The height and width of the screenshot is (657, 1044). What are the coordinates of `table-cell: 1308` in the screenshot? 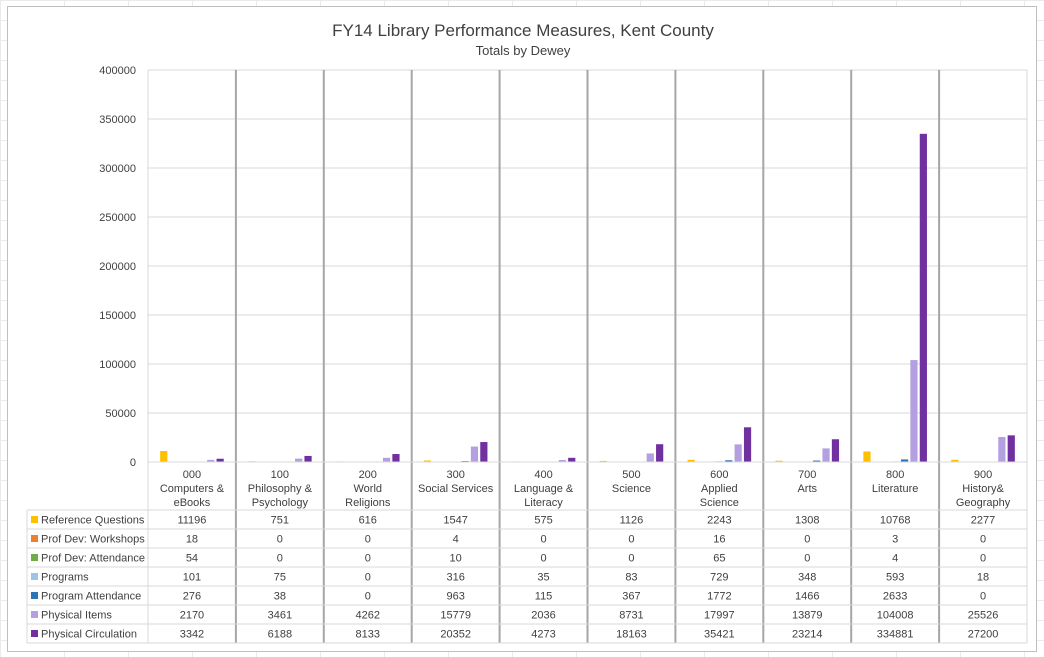 It's located at (807, 521).